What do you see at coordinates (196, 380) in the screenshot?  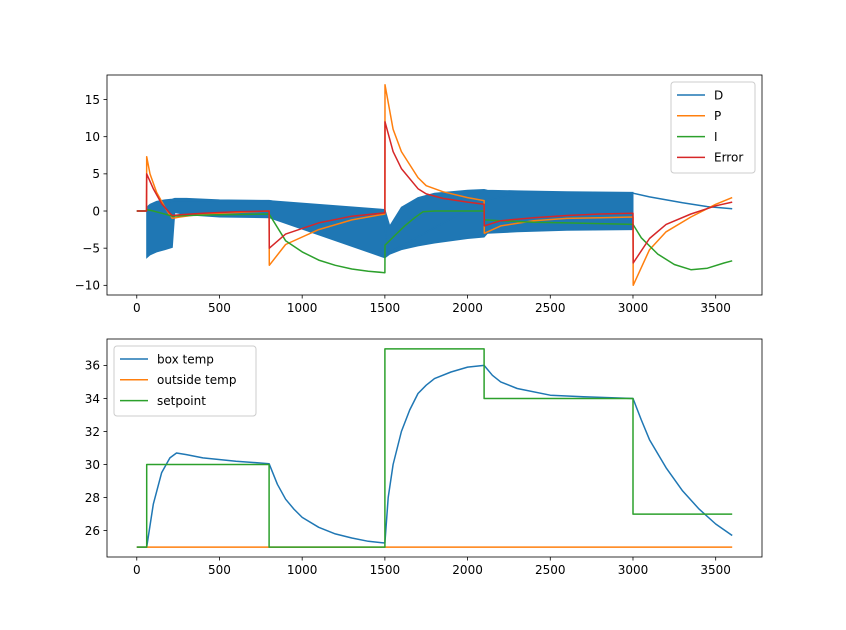 I see `legend-label-outside-temp: outside temp` at bounding box center [196, 380].